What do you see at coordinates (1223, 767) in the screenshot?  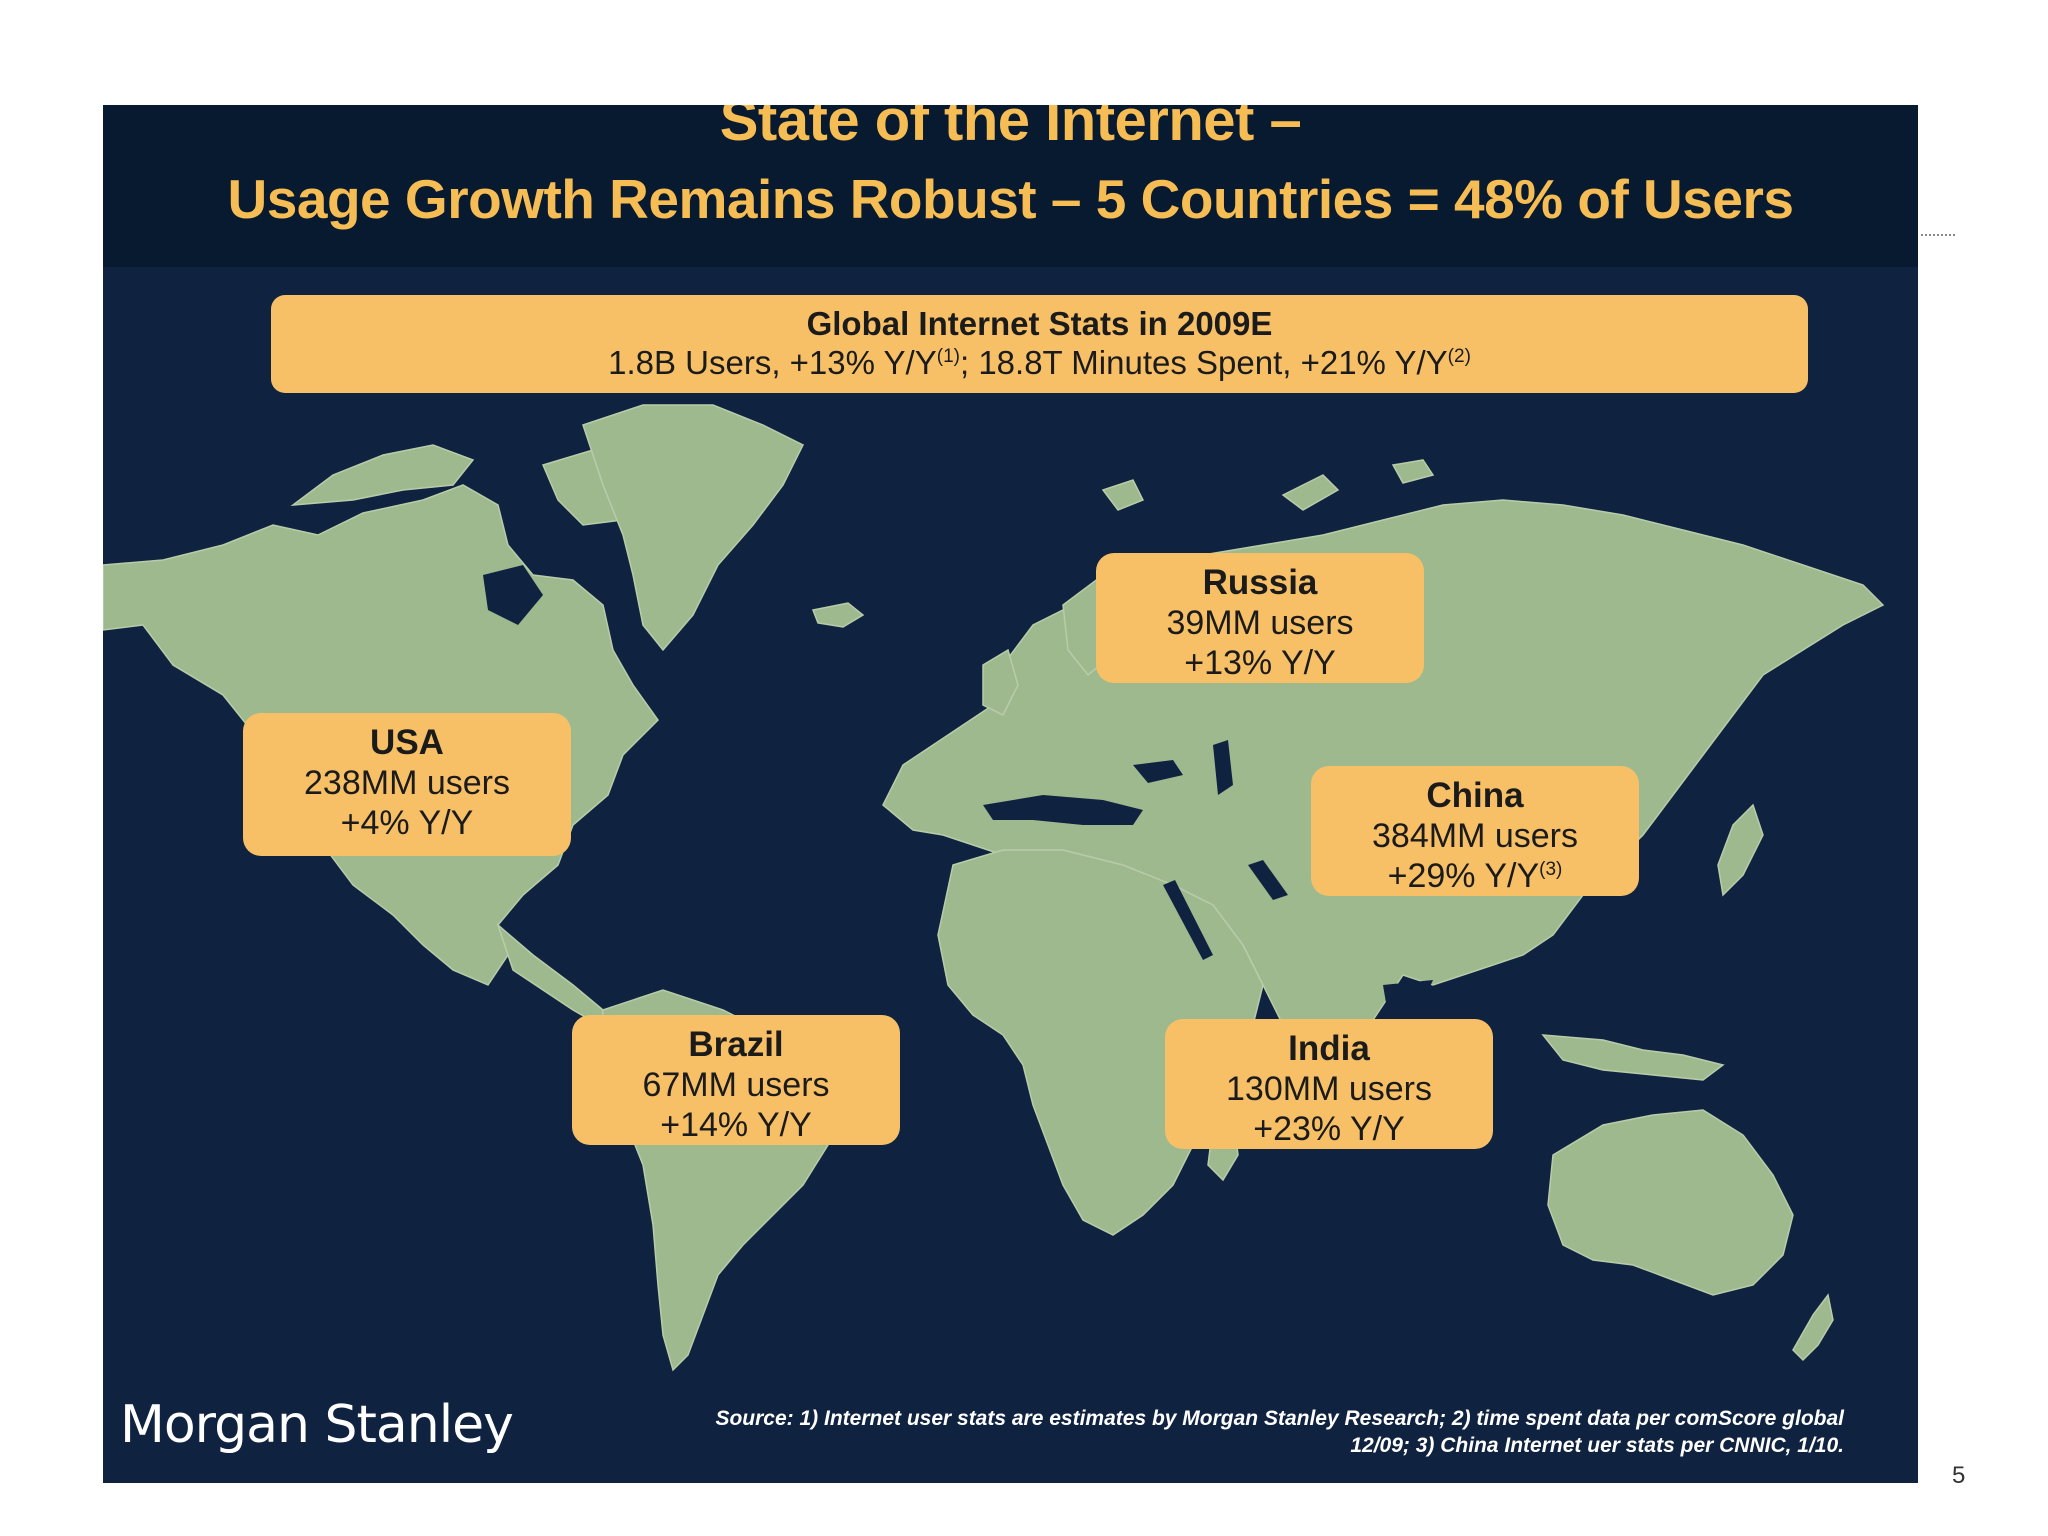 I see `caspian-sea` at bounding box center [1223, 767].